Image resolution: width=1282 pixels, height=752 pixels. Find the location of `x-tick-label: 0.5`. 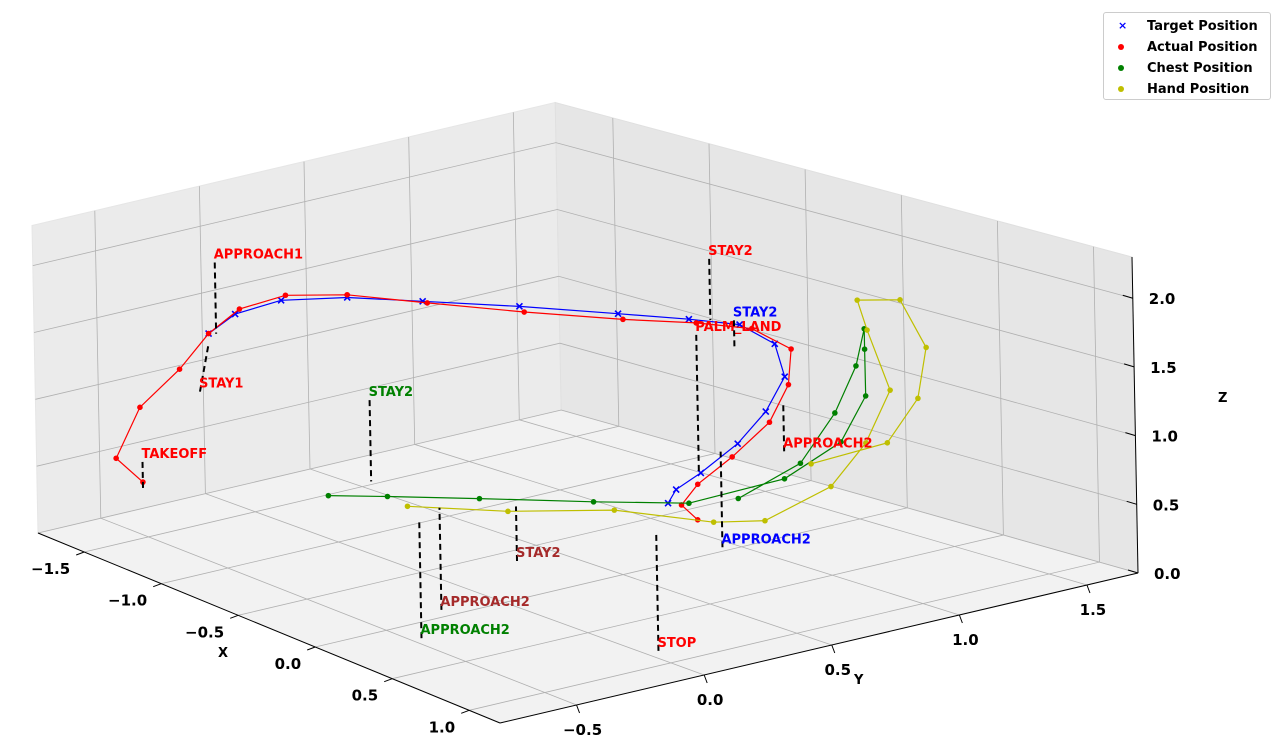

x-tick-label: 0.5 is located at coordinates (365, 696).